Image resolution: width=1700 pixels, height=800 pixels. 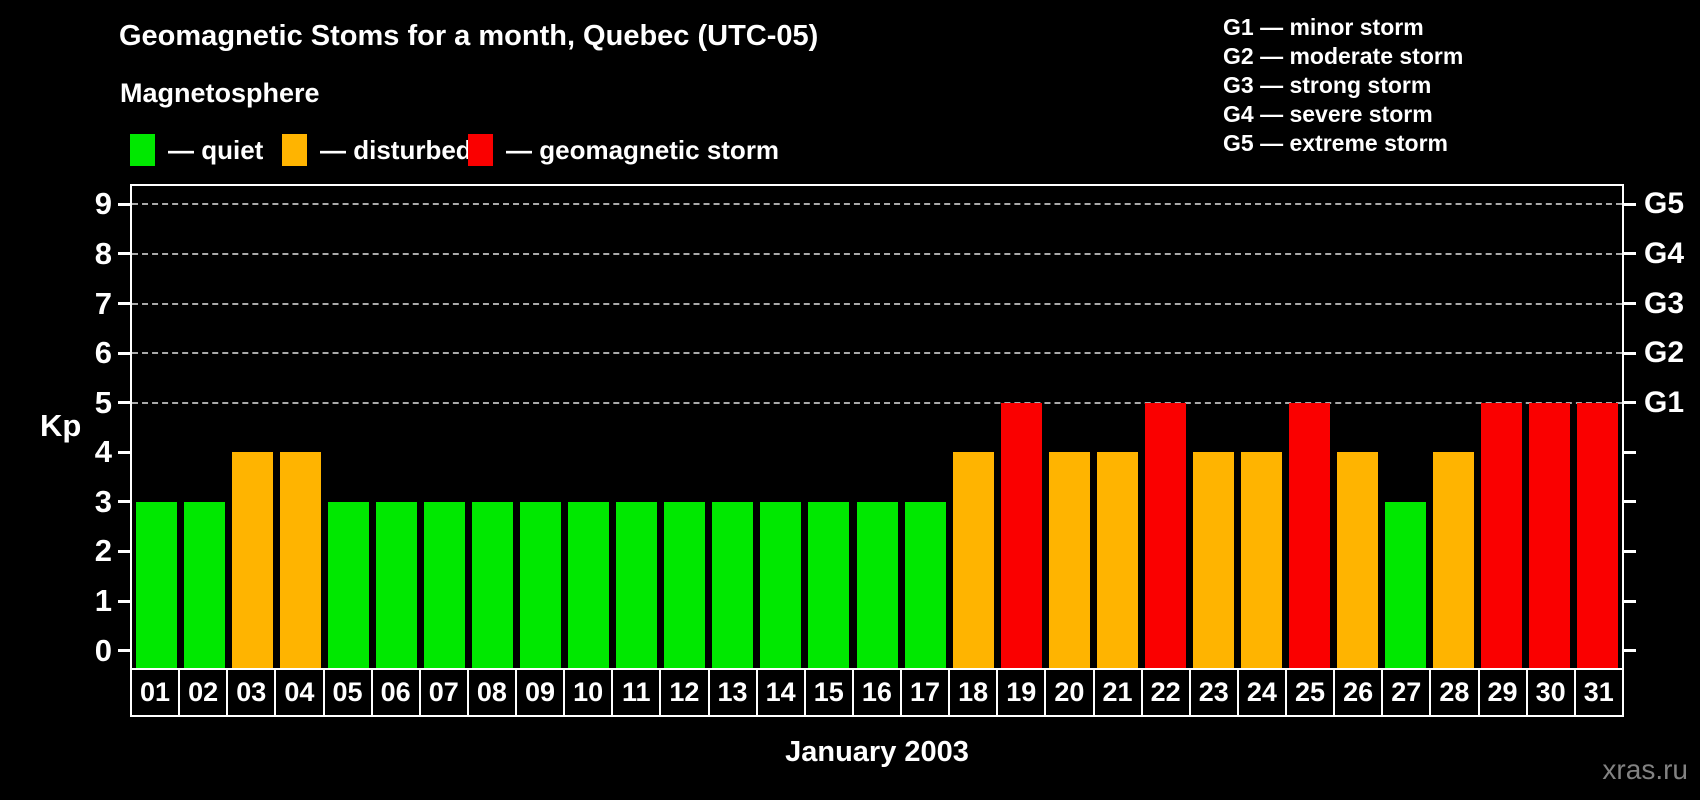 What do you see at coordinates (588, 692) in the screenshot?
I see `day-label-cell: 10` at bounding box center [588, 692].